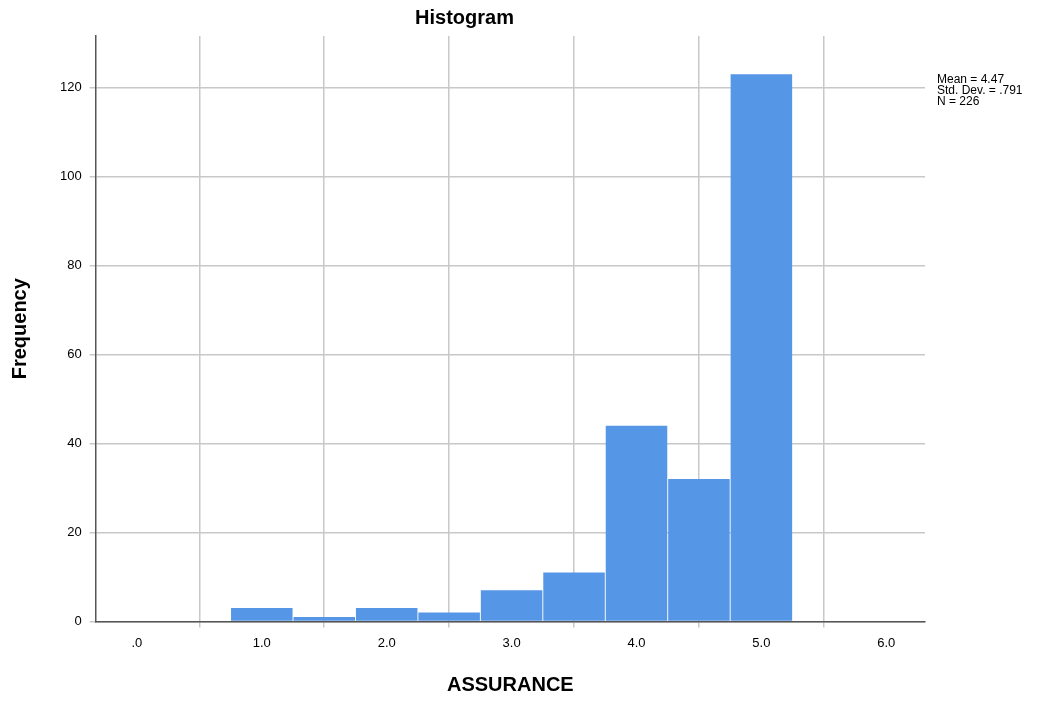  Describe the element at coordinates (958, 101) in the screenshot. I see `text: N = 226` at that location.